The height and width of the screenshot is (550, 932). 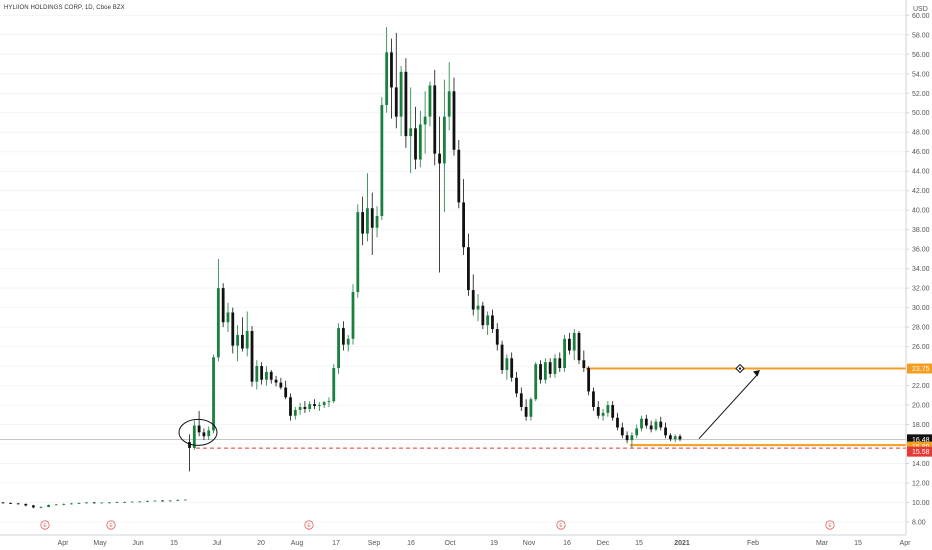 I want to click on x-tick-label: 19, so click(x=494, y=543).